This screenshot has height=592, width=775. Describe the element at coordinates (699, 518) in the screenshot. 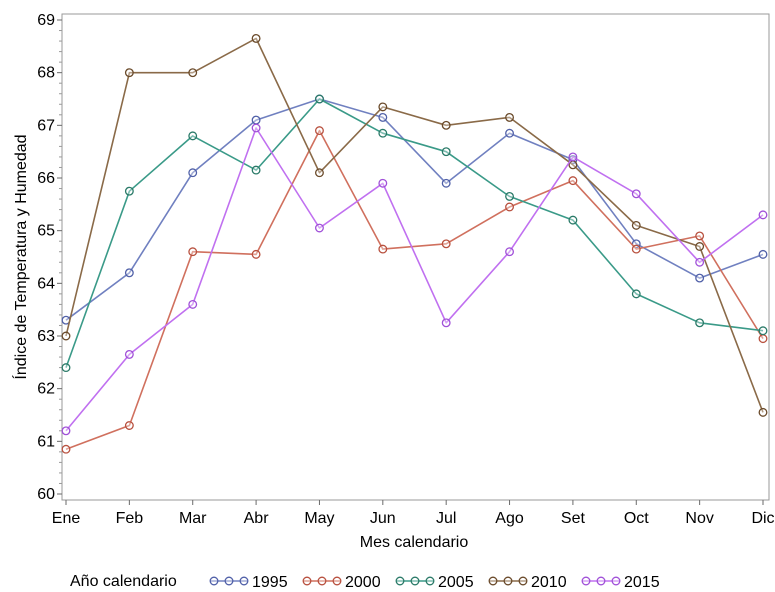

I see `x-tick-label: Nov` at that location.